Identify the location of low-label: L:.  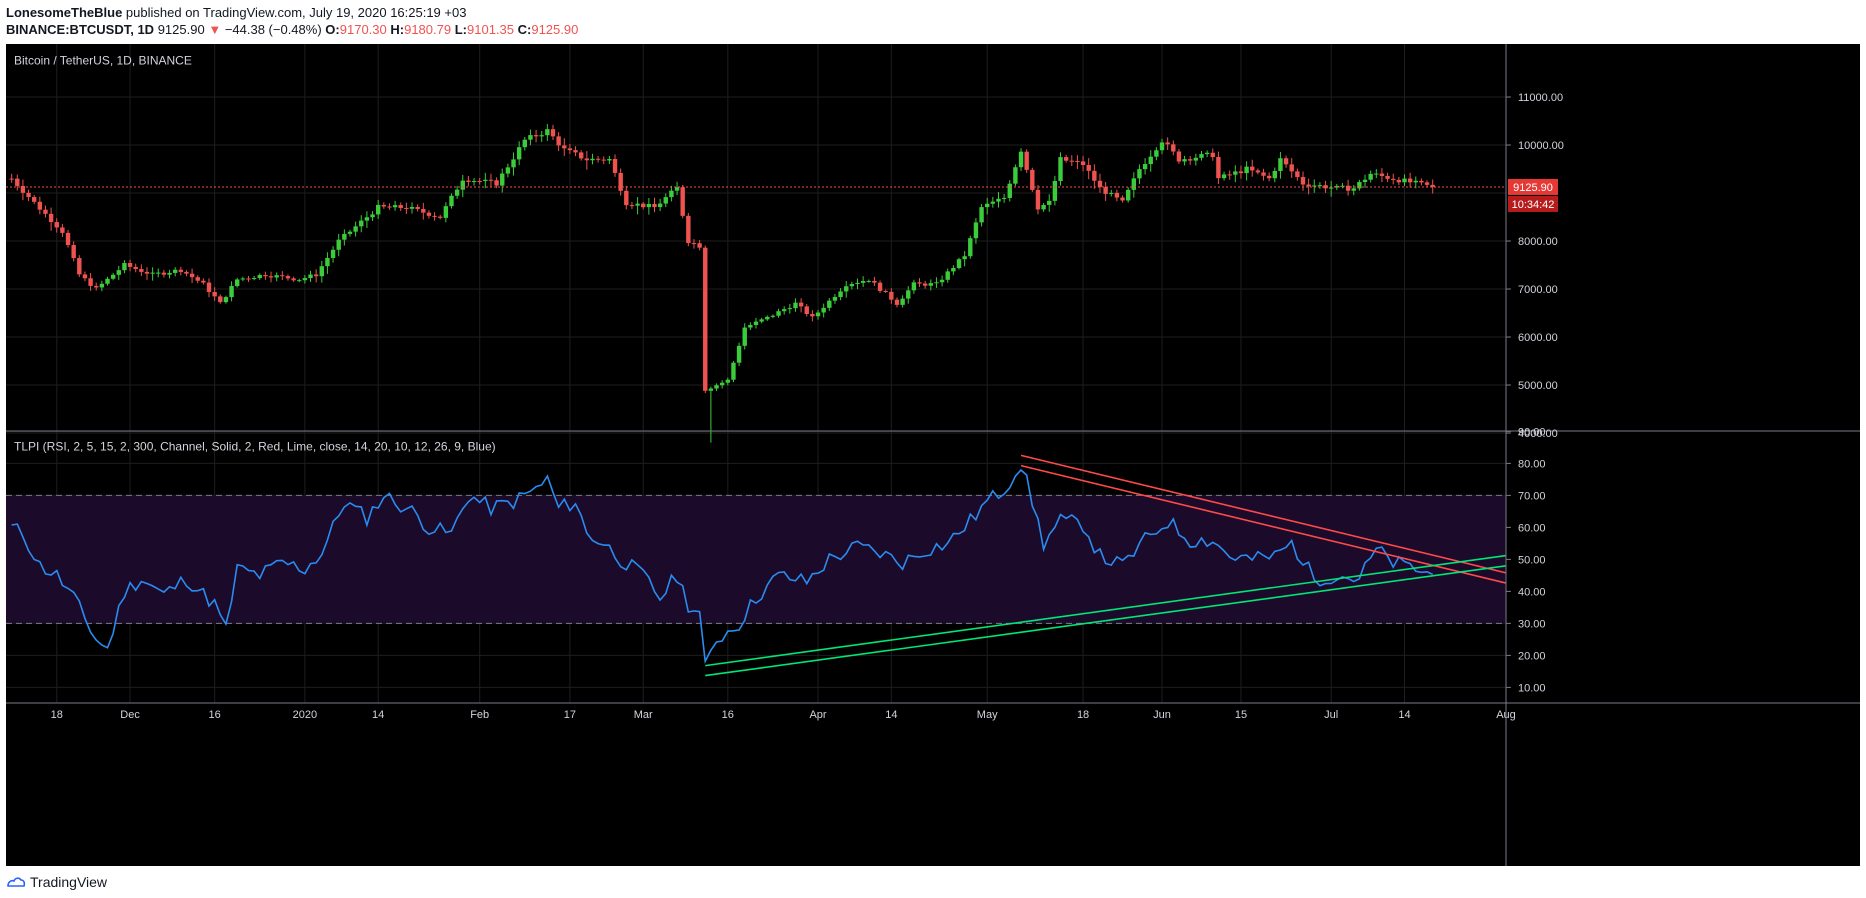
(460, 29).